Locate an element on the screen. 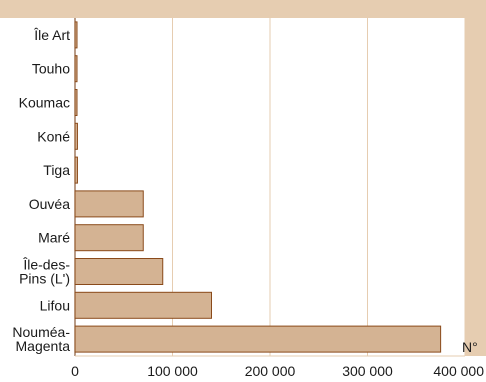 The height and width of the screenshot is (382, 486). header-band is located at coordinates (243, 9).